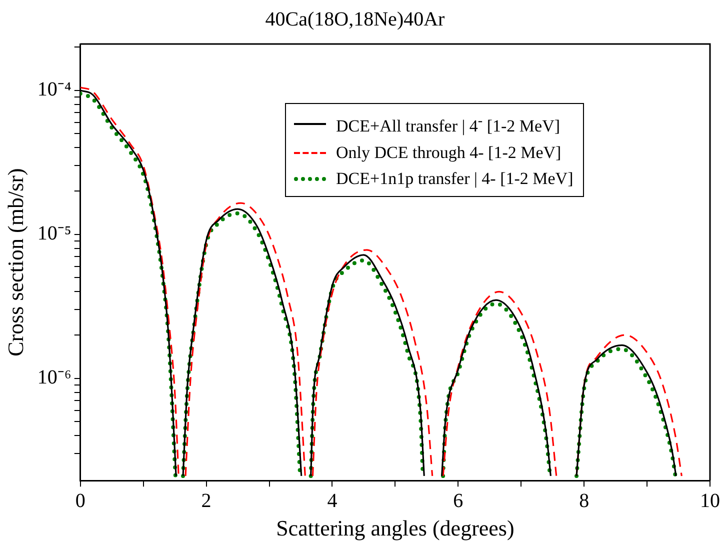 The width and height of the screenshot is (724, 543). What do you see at coordinates (449, 153) in the screenshot?
I see `legend-label: Only DCE through 4- [1-2 MeV]` at bounding box center [449, 153].